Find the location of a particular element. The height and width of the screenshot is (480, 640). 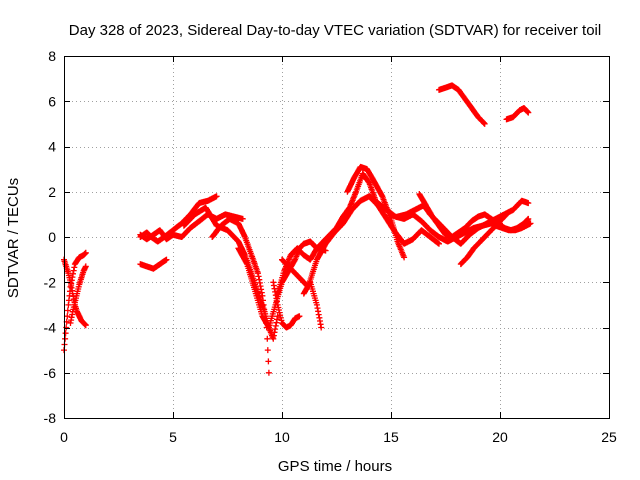

x-tick-label: 0 is located at coordinates (64, 437).